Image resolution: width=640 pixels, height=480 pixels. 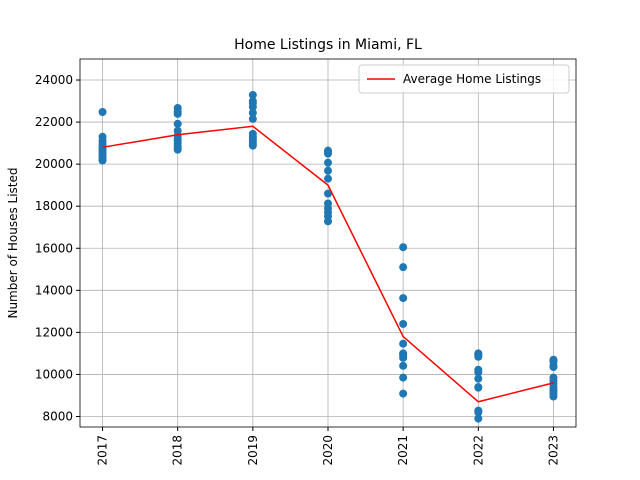 I want to click on y-tick-label: 10000, so click(x=54, y=374).